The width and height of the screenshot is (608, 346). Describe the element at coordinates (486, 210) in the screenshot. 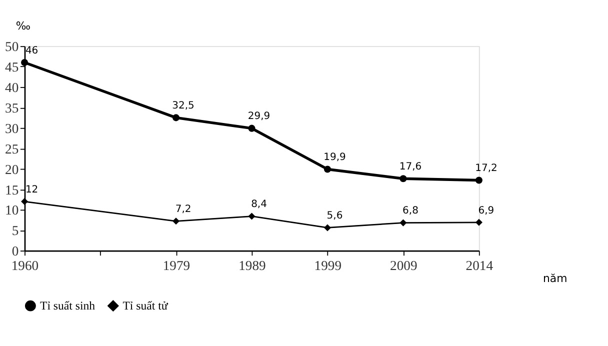

I see `data-label: 6,9` at that location.